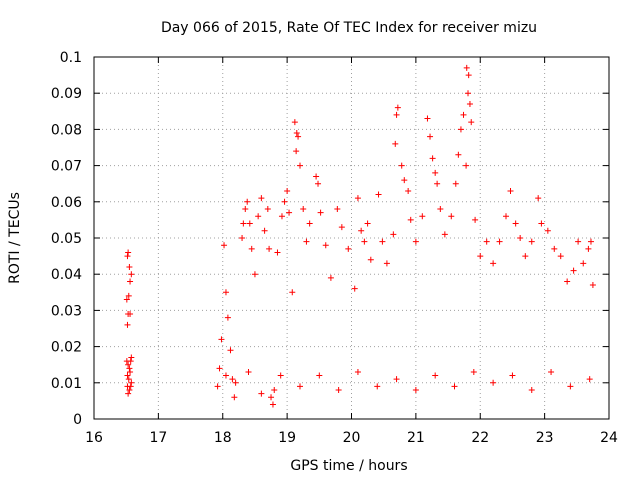  What do you see at coordinates (66, 384) in the screenshot?
I see `y-tick-label: 0.01` at bounding box center [66, 384].